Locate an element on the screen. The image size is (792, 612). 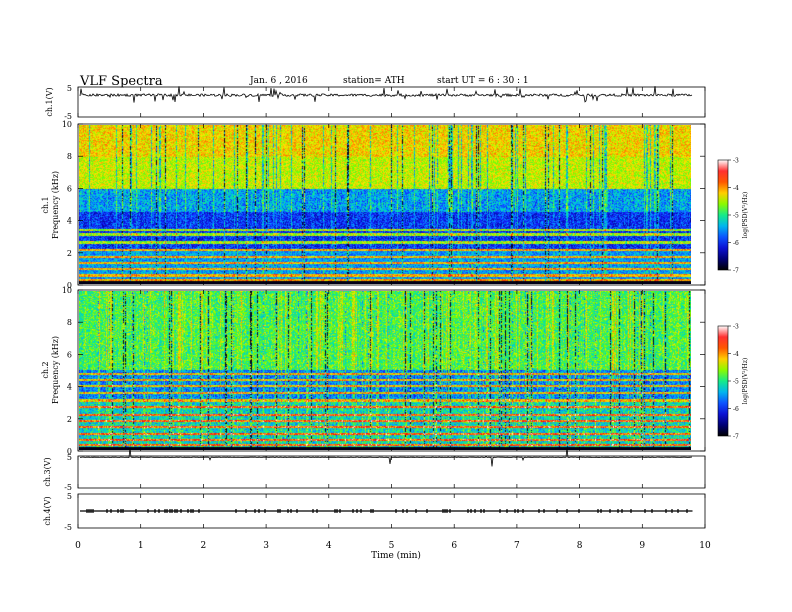
x-tick-label: 8 is located at coordinates (580, 546).